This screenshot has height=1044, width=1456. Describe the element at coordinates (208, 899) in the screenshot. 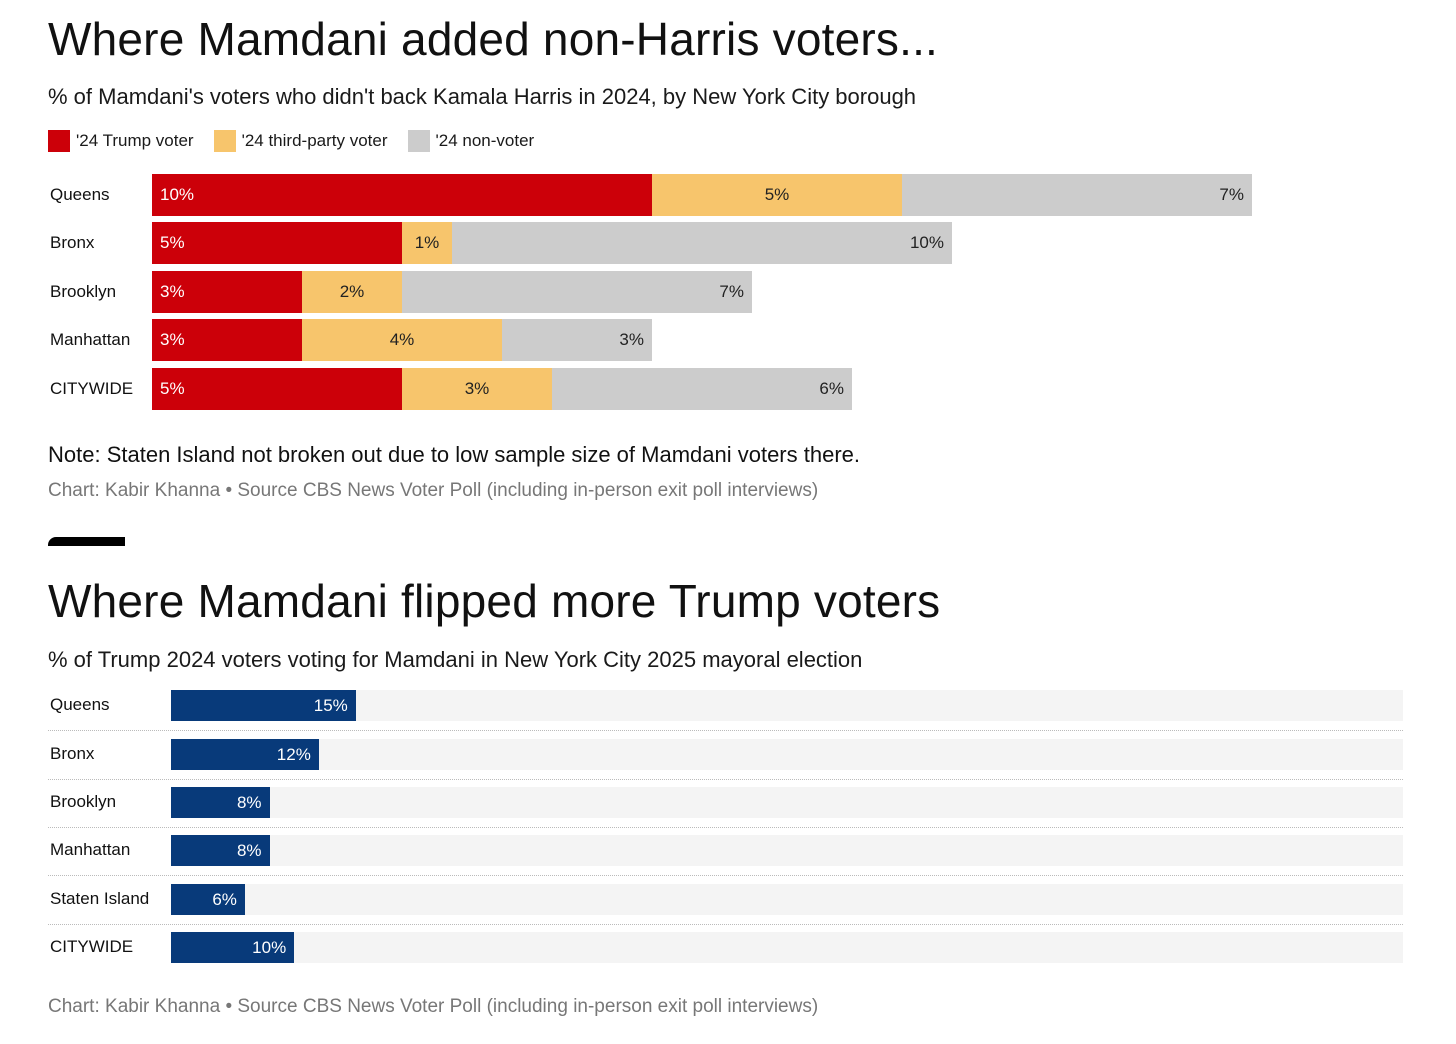

I see `bar: 6%` at that location.